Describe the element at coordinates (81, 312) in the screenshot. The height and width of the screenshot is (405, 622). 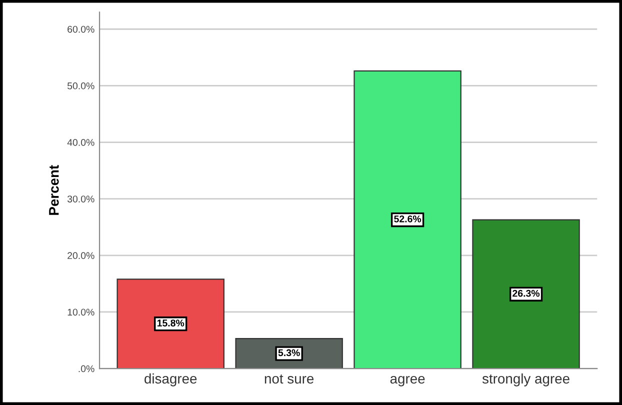
I see `y-tick-label: 10.0%` at that location.